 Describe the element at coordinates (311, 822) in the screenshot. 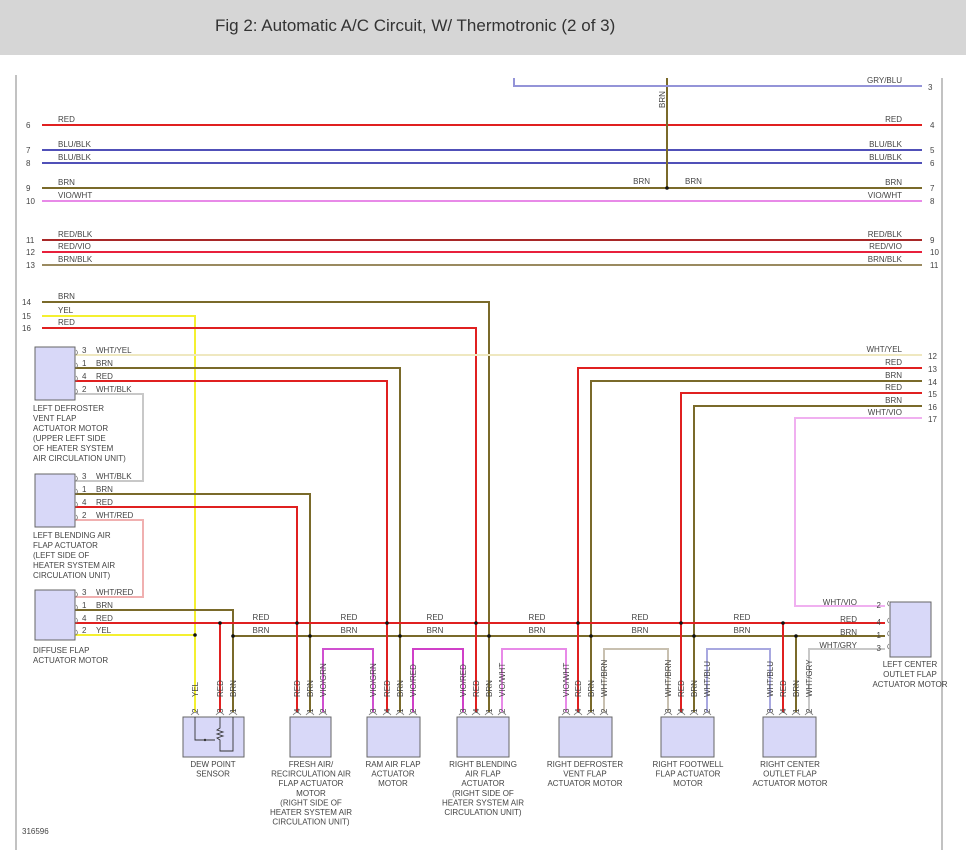

I see `component-label: CIRCULATION UNIT)` at that location.